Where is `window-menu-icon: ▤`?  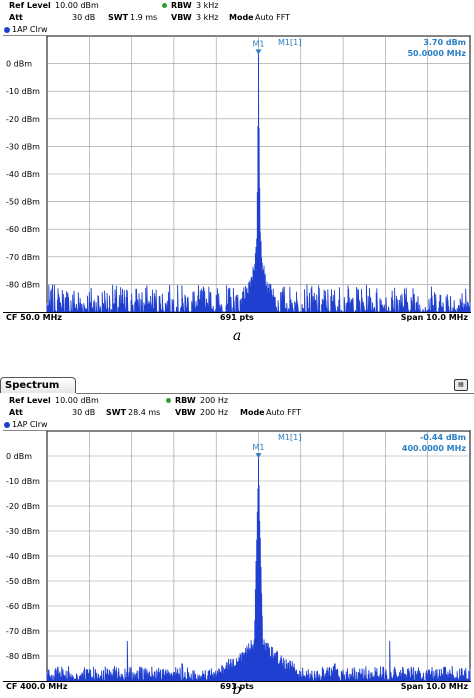 window-menu-icon: ▤ is located at coordinates (461, 385).